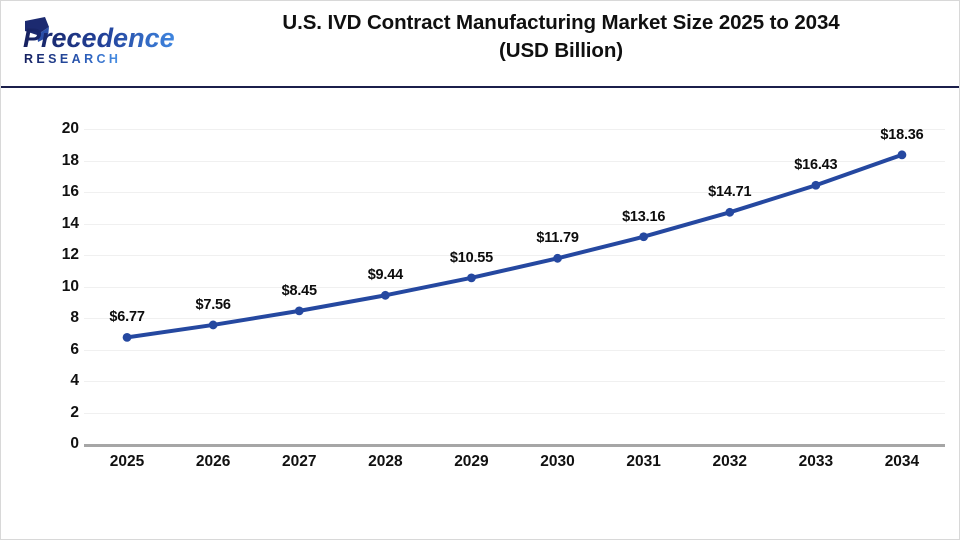  Describe the element at coordinates (729, 461) in the screenshot. I see `x-axis-tick-label: 2032` at that location.